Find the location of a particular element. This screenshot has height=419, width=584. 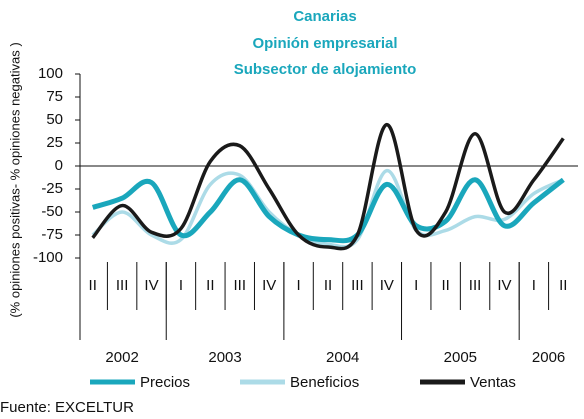

y-tick-label: -25 is located at coordinates (52, 188).